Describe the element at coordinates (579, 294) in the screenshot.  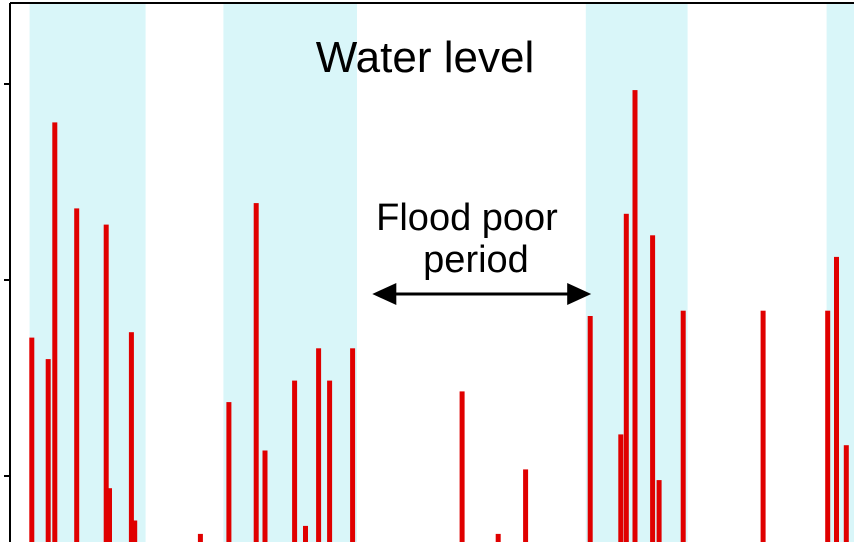
I see `arrow-head-right` at that location.